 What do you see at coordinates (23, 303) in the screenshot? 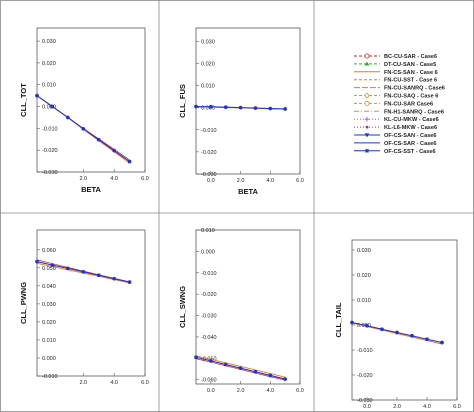
I see `y-axis-label: CLL_PWNG` at bounding box center [23, 303].